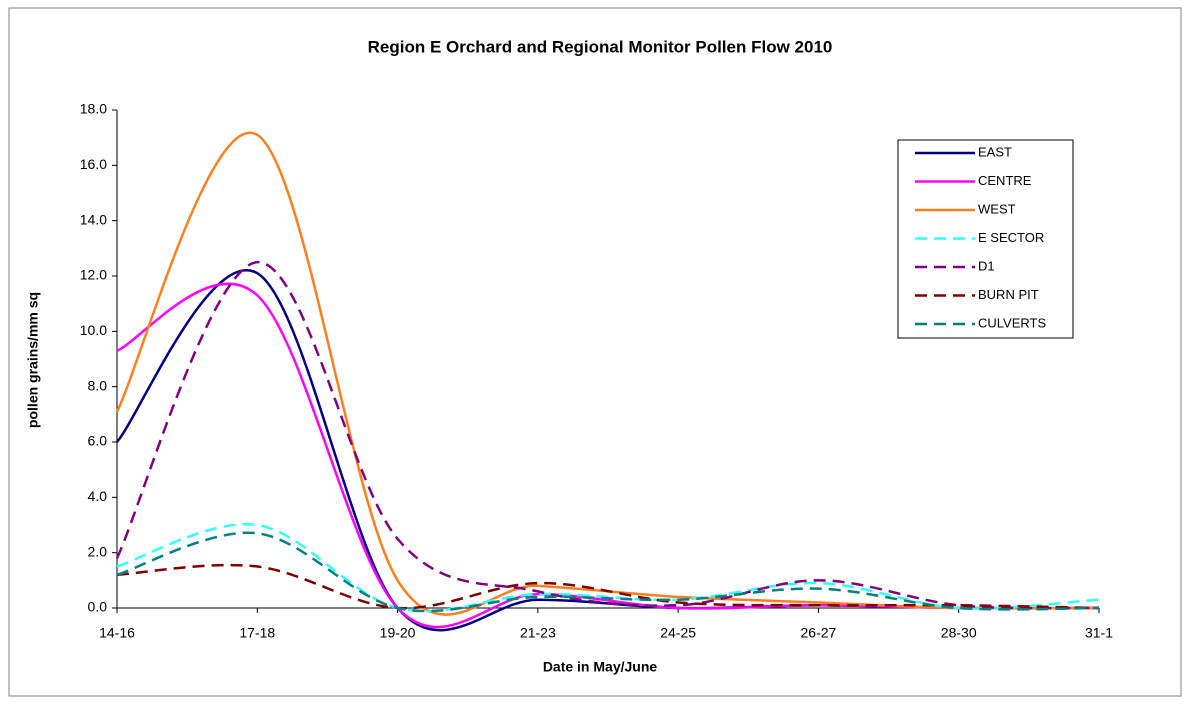 The image size is (1189, 704). What do you see at coordinates (678, 633) in the screenshot?
I see `x-tick-label: 24-25` at bounding box center [678, 633].